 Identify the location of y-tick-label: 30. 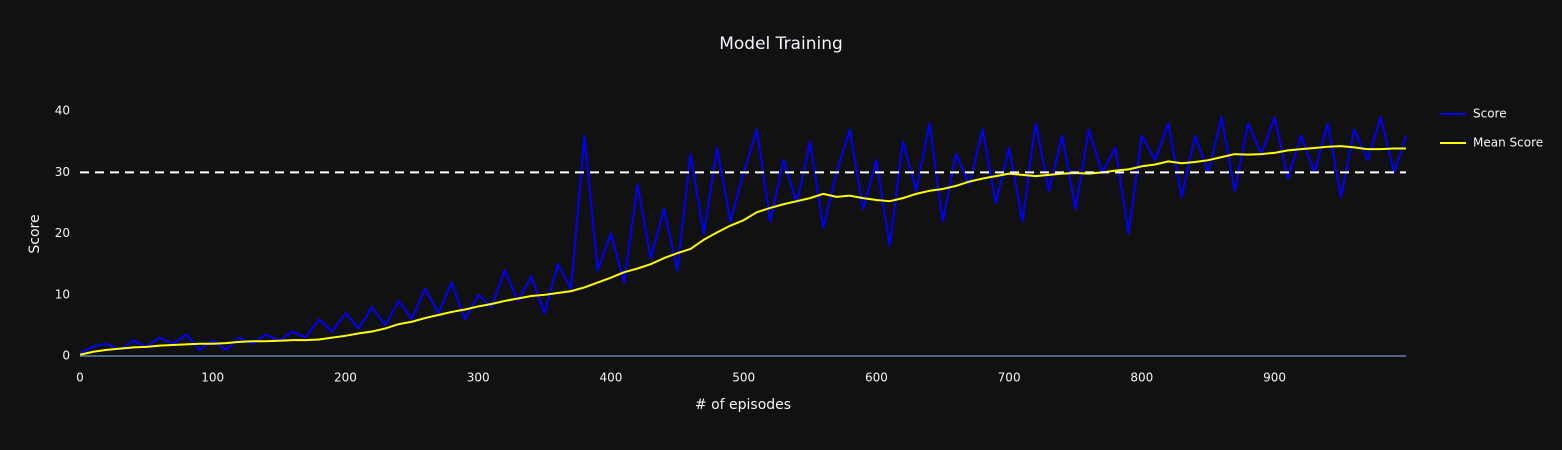
(62, 172).